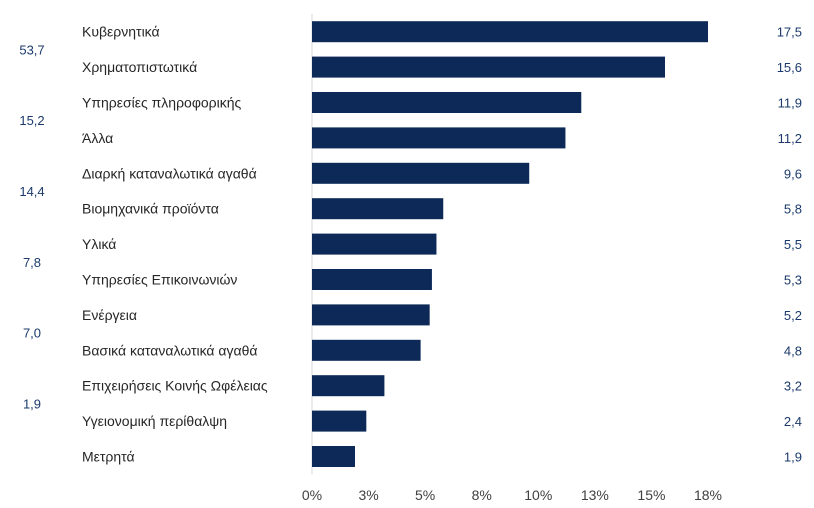  I want to click on group-total-label: 14,4, so click(31, 191).